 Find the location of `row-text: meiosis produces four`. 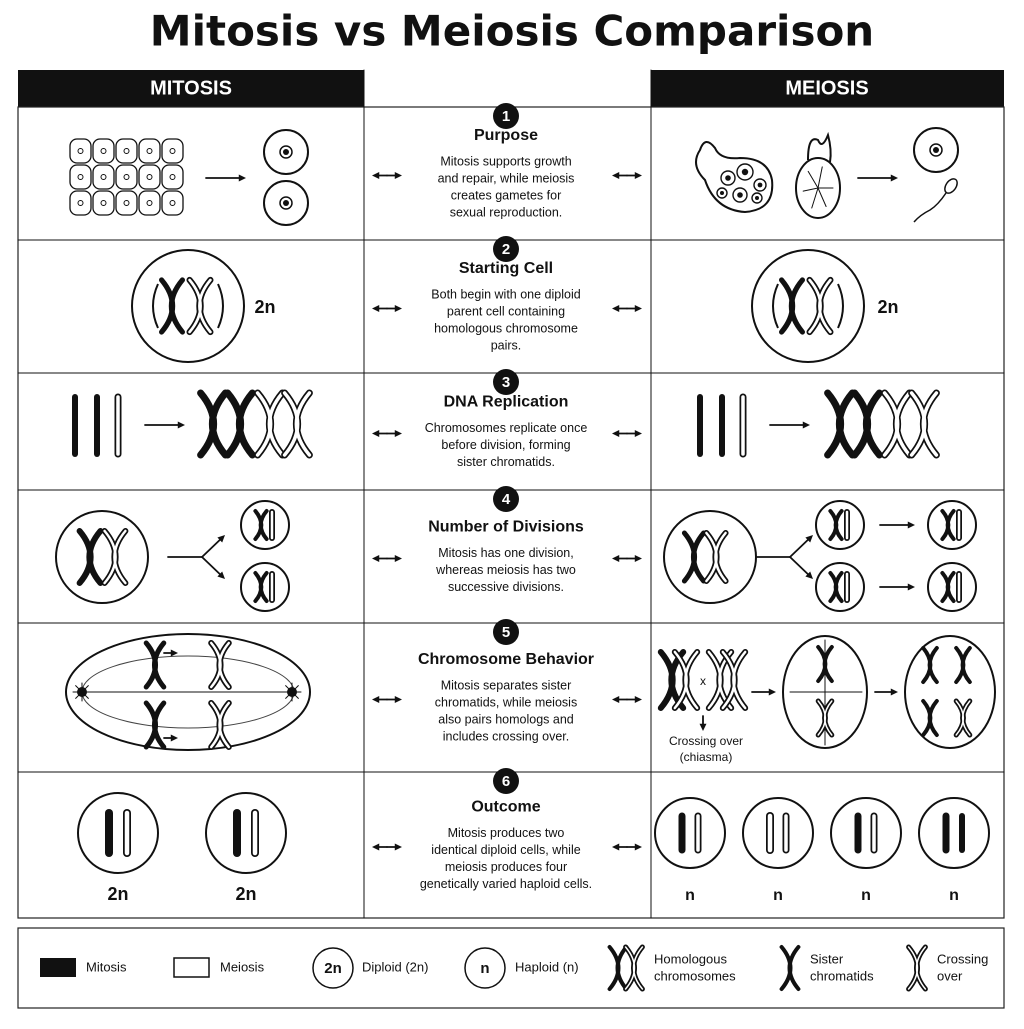

row-text: meiosis produces four is located at coordinates (506, 867).